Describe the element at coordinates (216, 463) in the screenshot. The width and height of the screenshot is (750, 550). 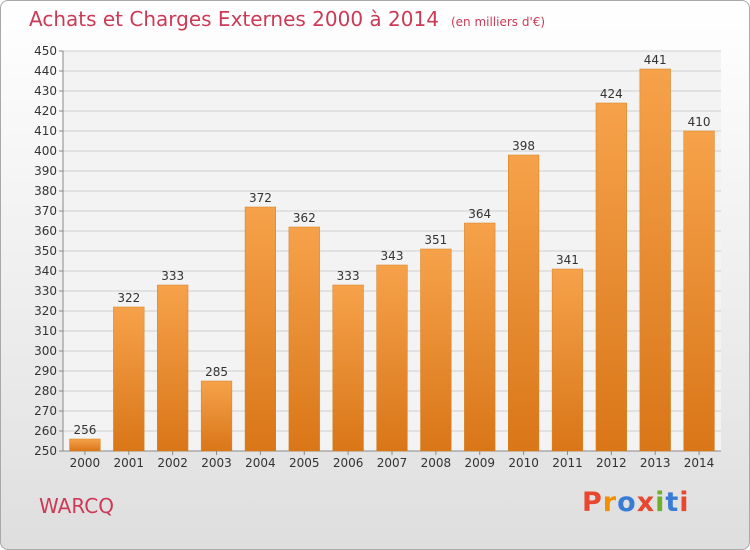
I see `x-tick-label: 2003` at that location.